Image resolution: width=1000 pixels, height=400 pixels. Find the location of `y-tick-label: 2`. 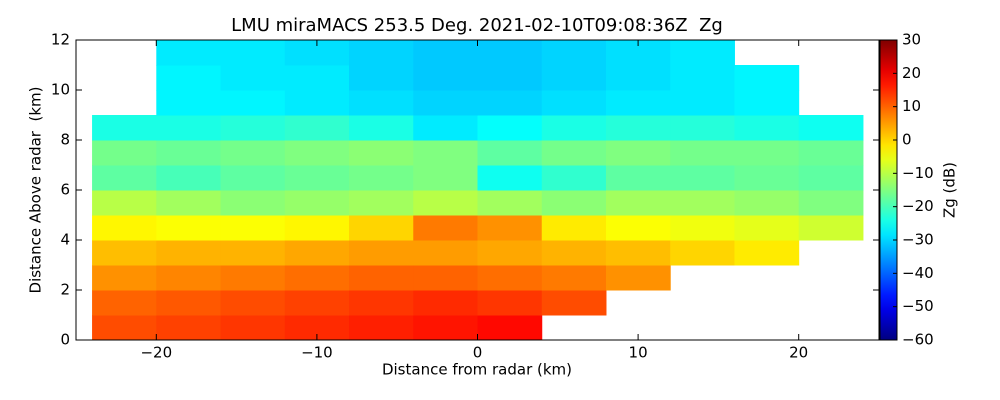

y-tick-label: 2 is located at coordinates (65, 290).